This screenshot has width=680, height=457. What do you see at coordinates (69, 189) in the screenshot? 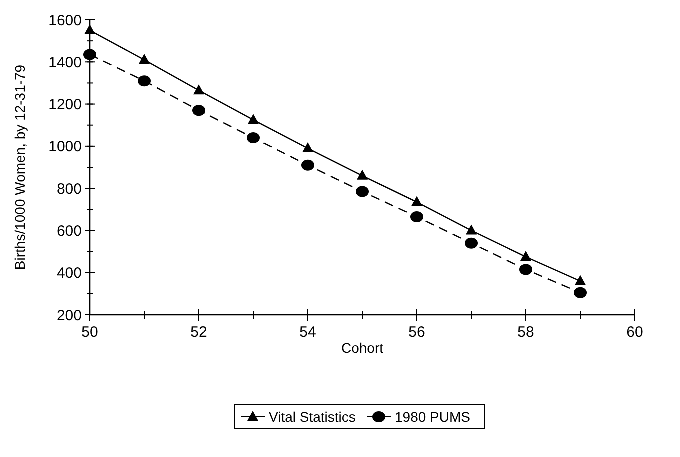
I see `y-tick-label: 800` at bounding box center [69, 189].